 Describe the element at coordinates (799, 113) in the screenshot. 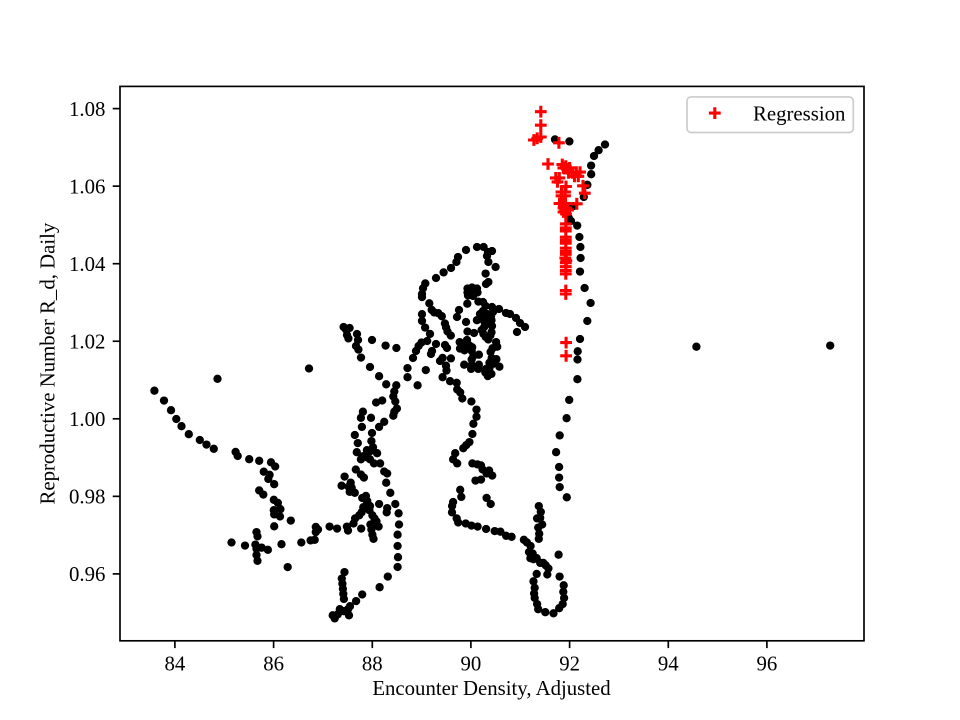

I see `svg-text: Regression` at that location.